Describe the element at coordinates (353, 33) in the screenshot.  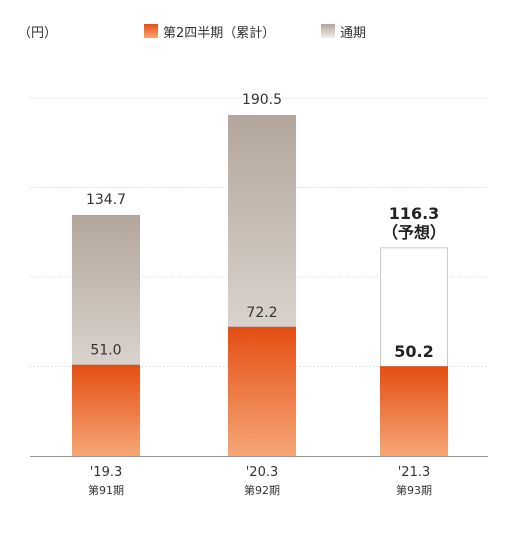
I see `legend-label-full: 通期` at that location.